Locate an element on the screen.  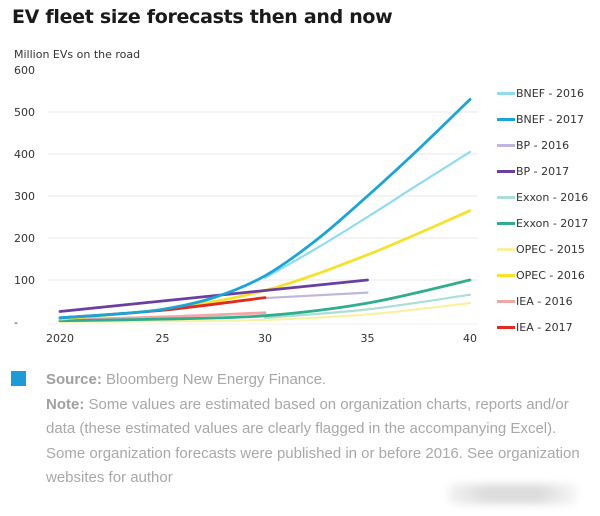
x-tick-label: 2020 is located at coordinates (60, 338).